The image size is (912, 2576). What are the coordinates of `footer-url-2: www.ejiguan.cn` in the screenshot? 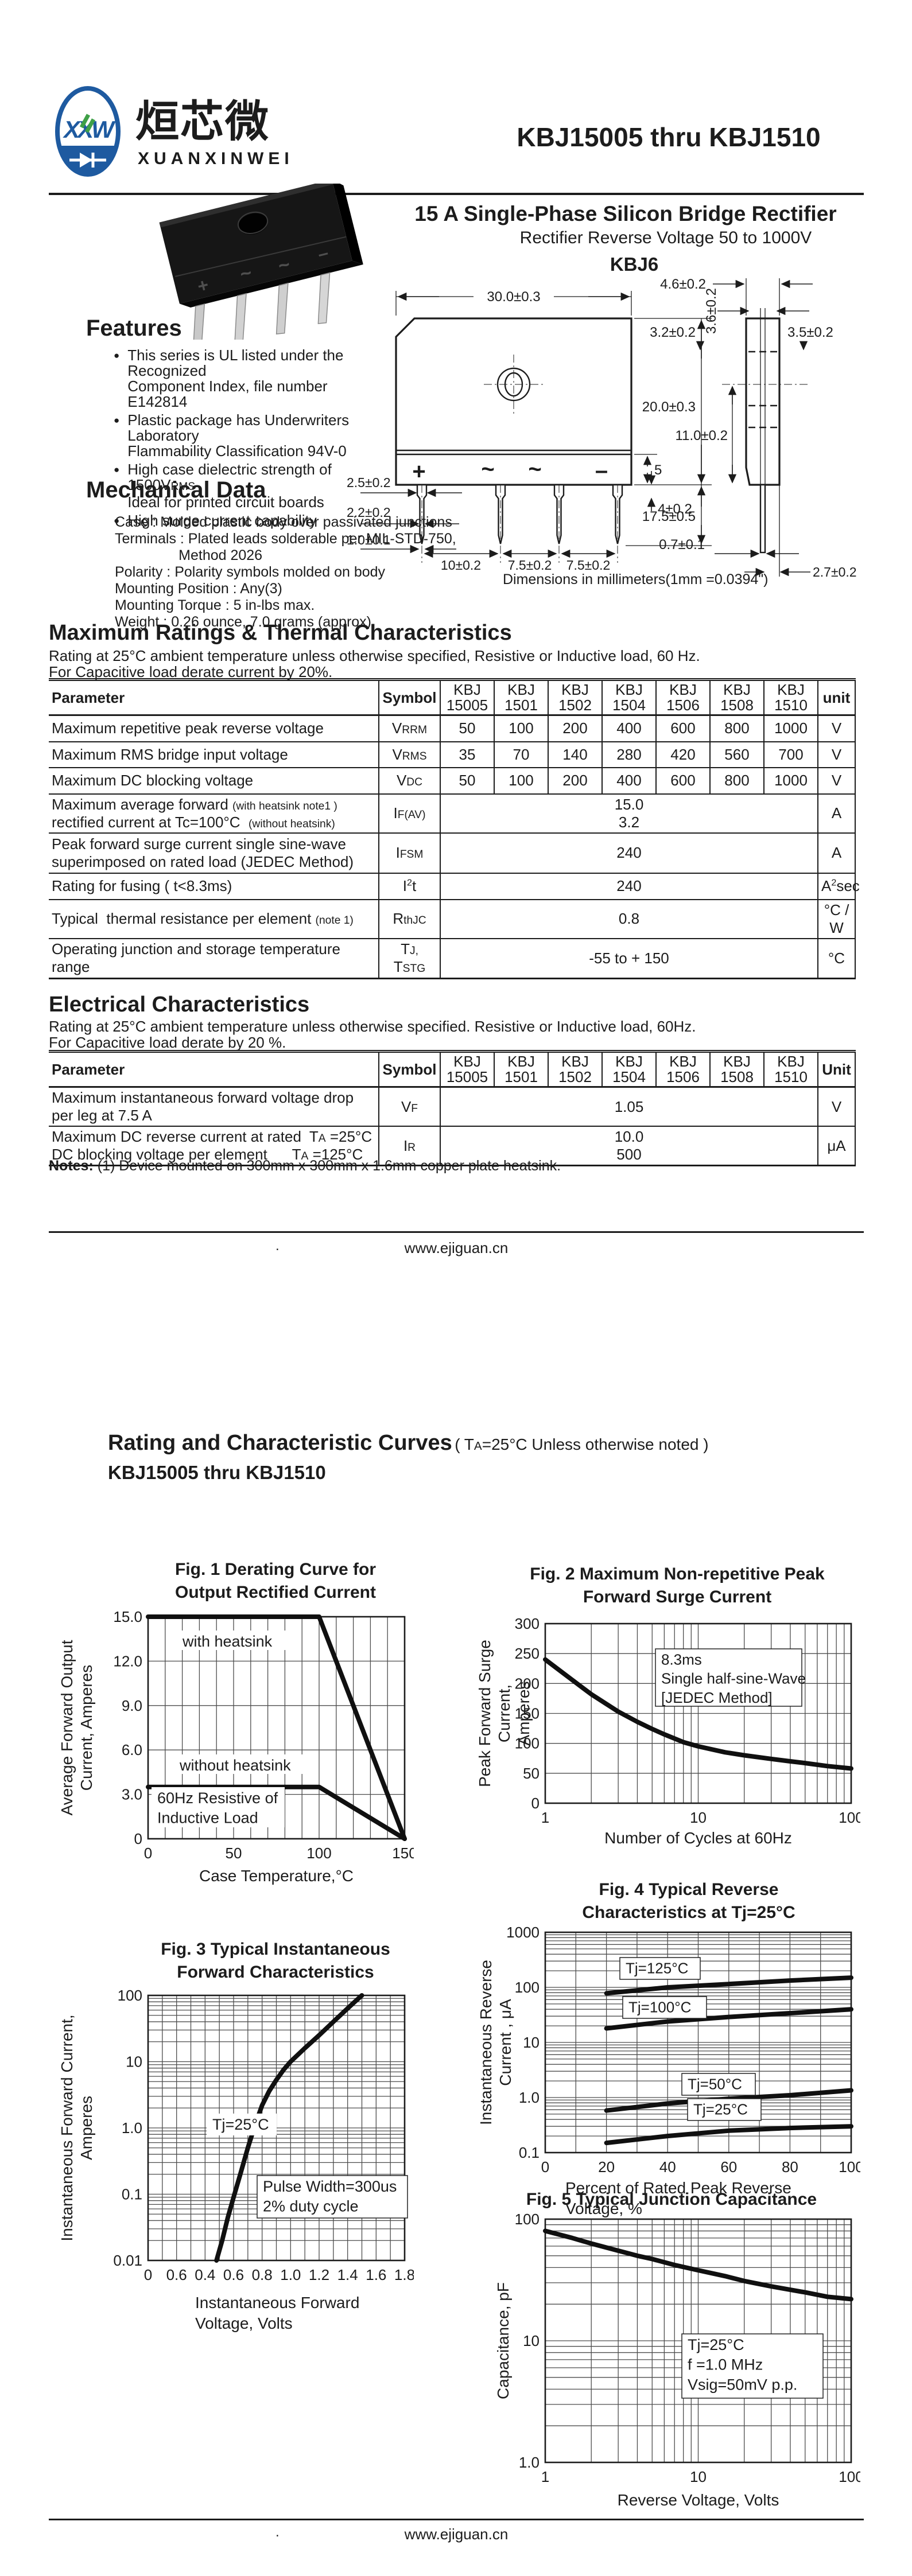 It's located at (457, 2534).